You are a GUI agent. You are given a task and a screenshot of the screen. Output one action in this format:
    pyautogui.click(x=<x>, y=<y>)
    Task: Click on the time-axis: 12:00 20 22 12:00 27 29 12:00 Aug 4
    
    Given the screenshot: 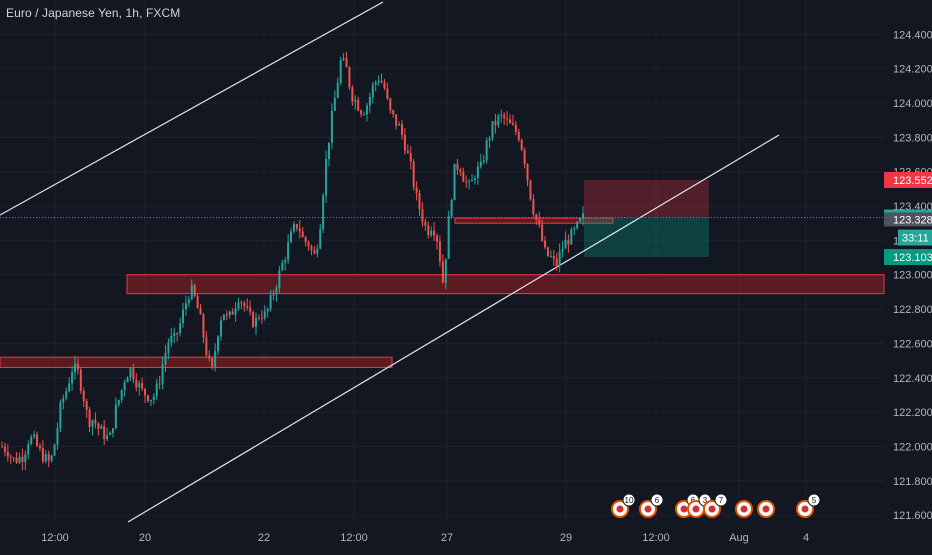 What is the action you would take?
    pyautogui.click(x=425, y=538)
    